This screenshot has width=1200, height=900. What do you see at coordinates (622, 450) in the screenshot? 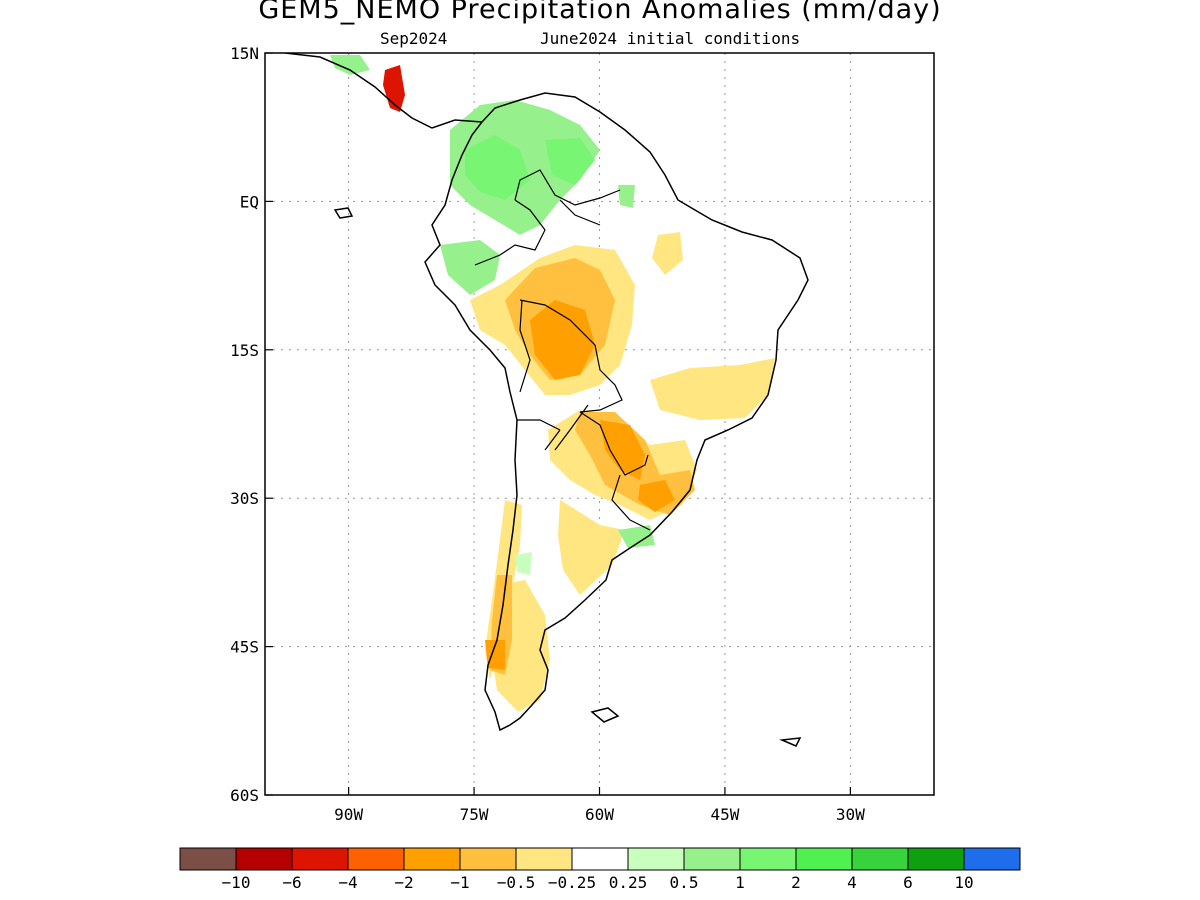
I see `anomaly-region-parana-dry` at bounding box center [622, 450].